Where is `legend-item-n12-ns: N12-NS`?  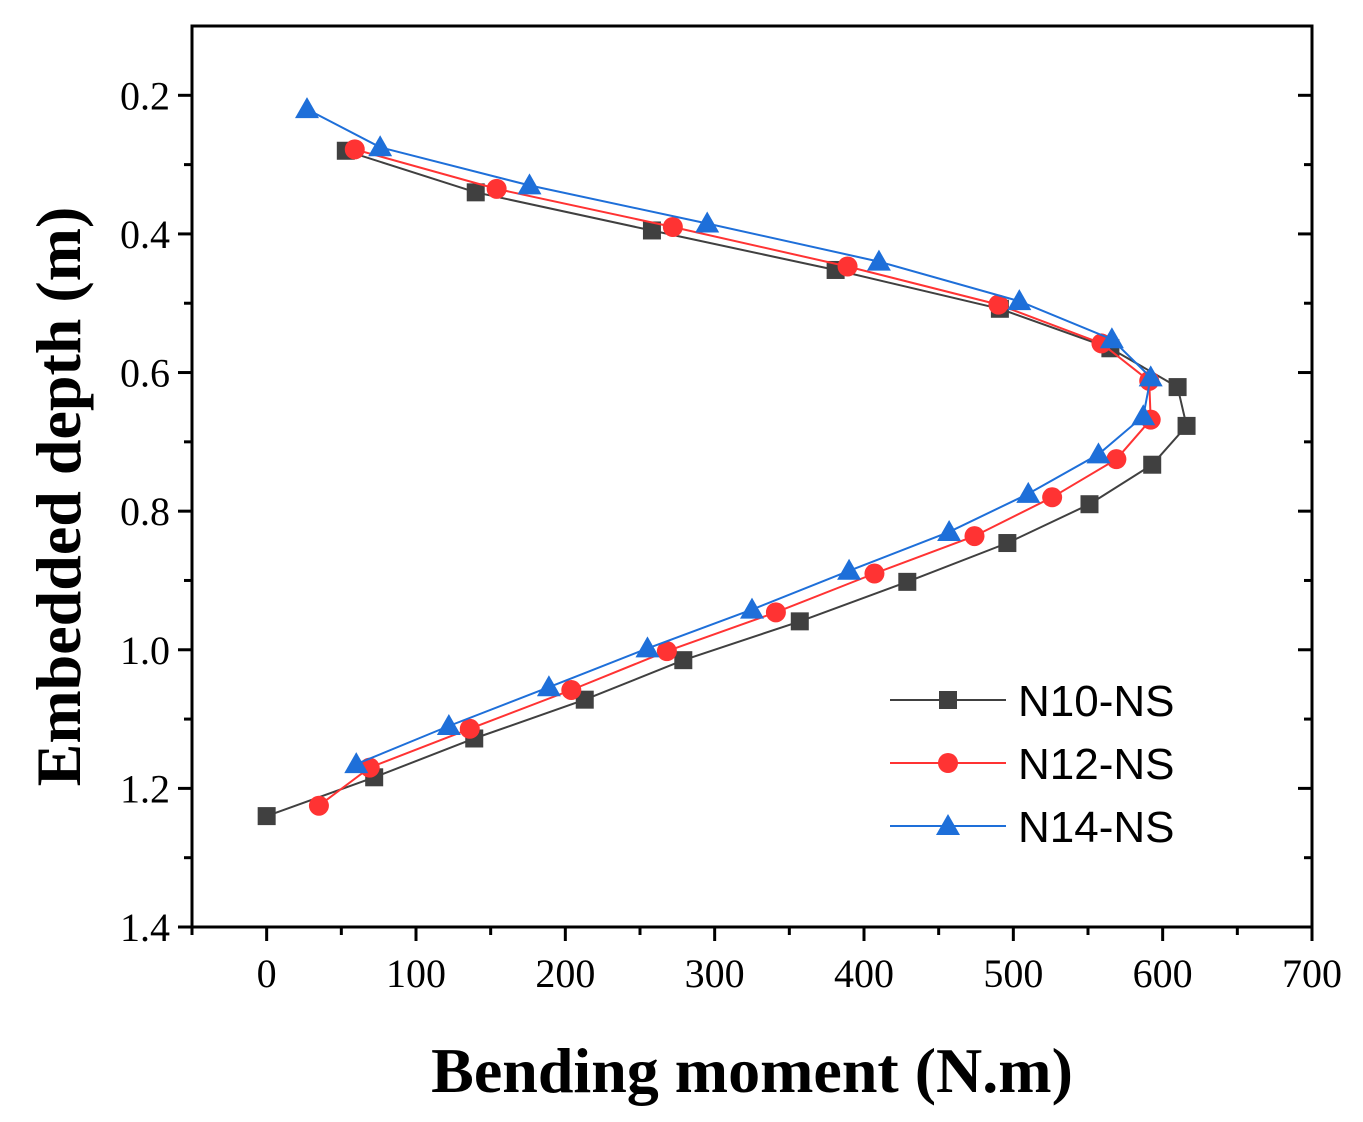 legend-item-n12-ns: N12-NS is located at coordinates (1032, 764).